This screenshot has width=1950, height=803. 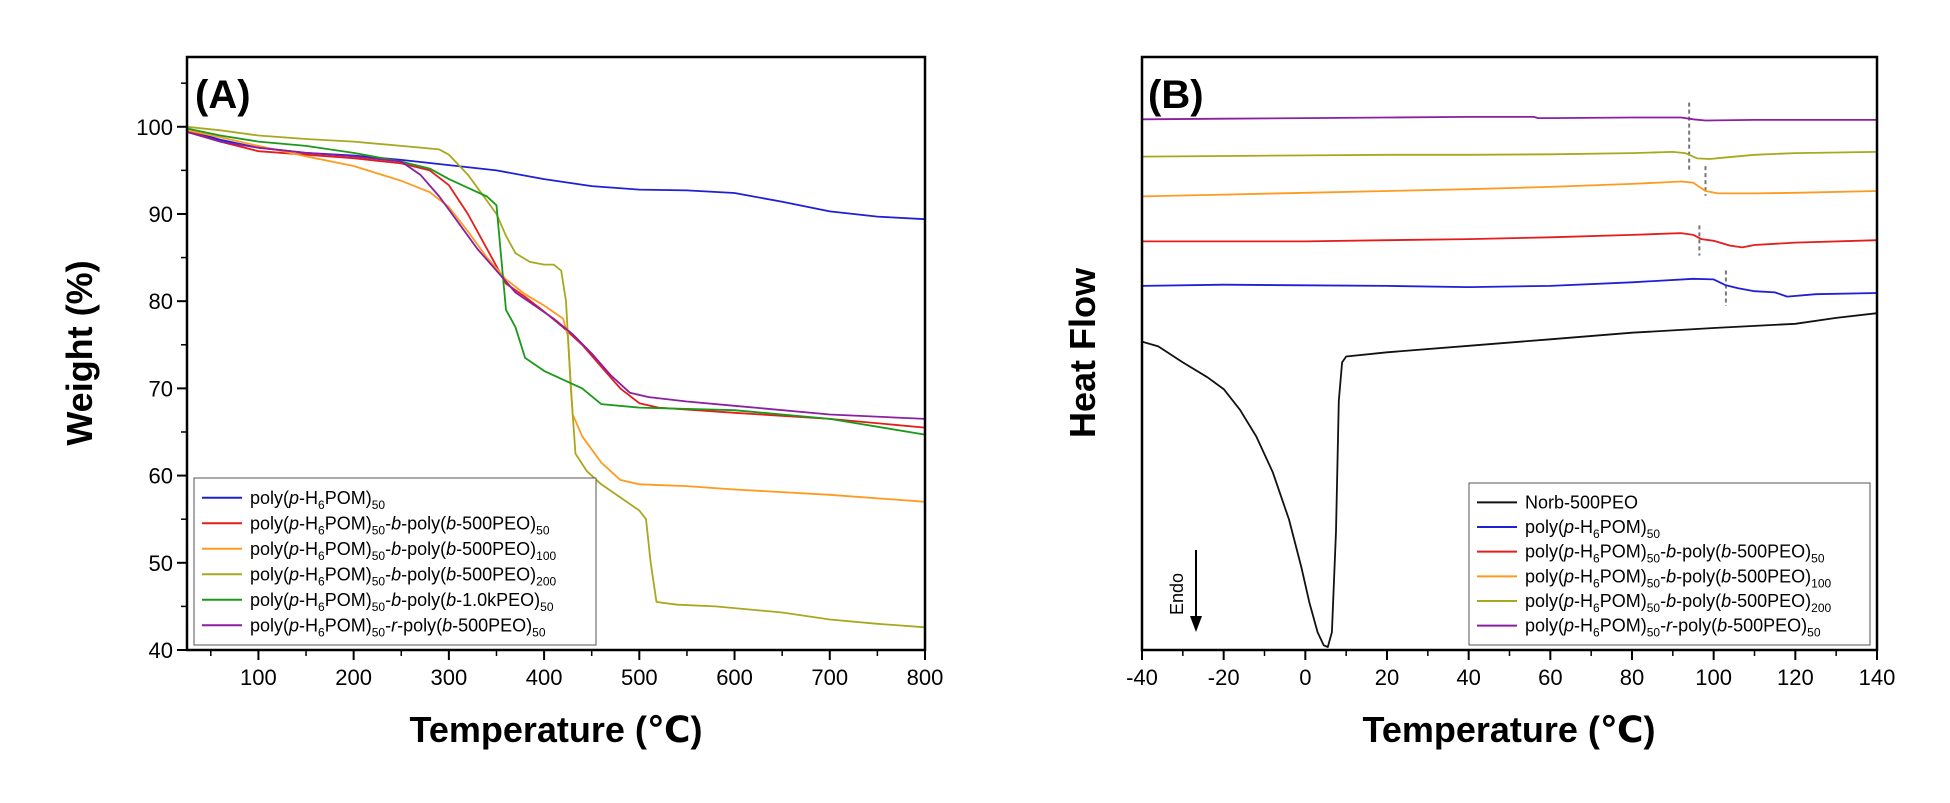 What do you see at coordinates (400, 525) in the screenshot?
I see `panel-a-legend-entry: poly(p-H6POM)50-b-poly(b-500PEO)50` at bounding box center [400, 525].